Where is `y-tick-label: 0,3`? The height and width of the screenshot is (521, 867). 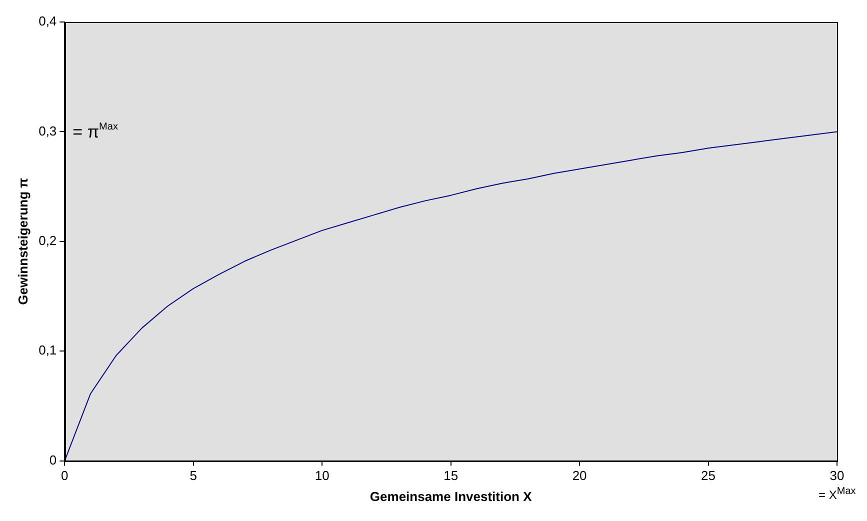
y-tick-label: 0,3 is located at coordinates (47, 130).